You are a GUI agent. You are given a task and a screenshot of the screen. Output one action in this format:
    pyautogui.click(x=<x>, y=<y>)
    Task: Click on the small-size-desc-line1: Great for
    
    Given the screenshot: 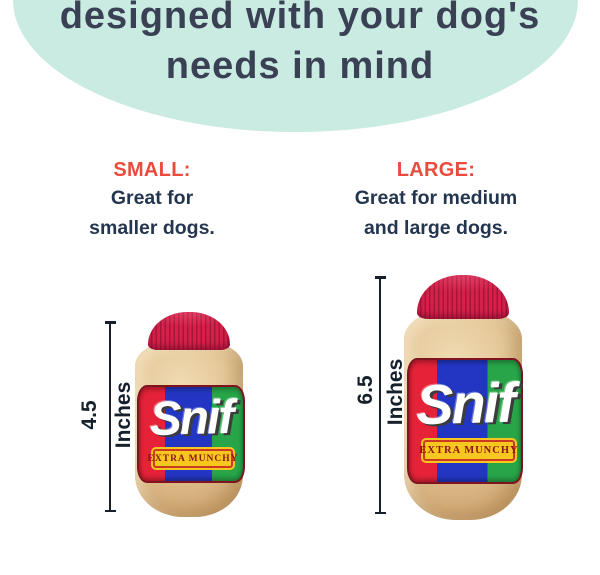 What is the action you would take?
    pyautogui.click(x=152, y=198)
    